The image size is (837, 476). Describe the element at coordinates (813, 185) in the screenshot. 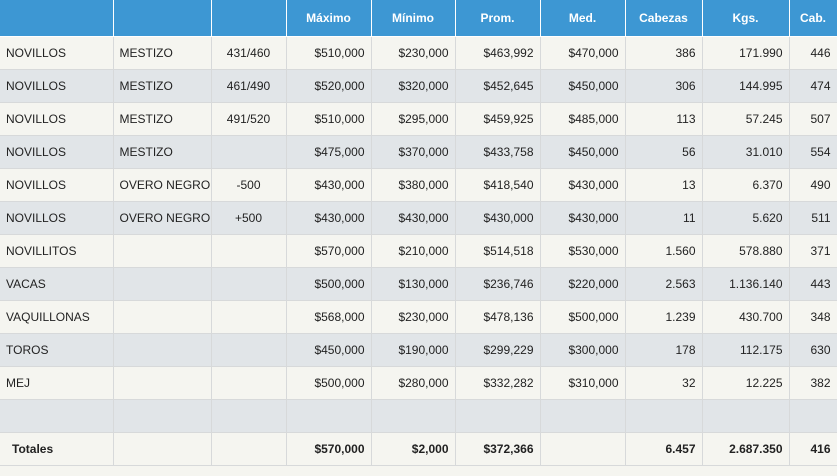

I see `cab-cell: 490` at that location.